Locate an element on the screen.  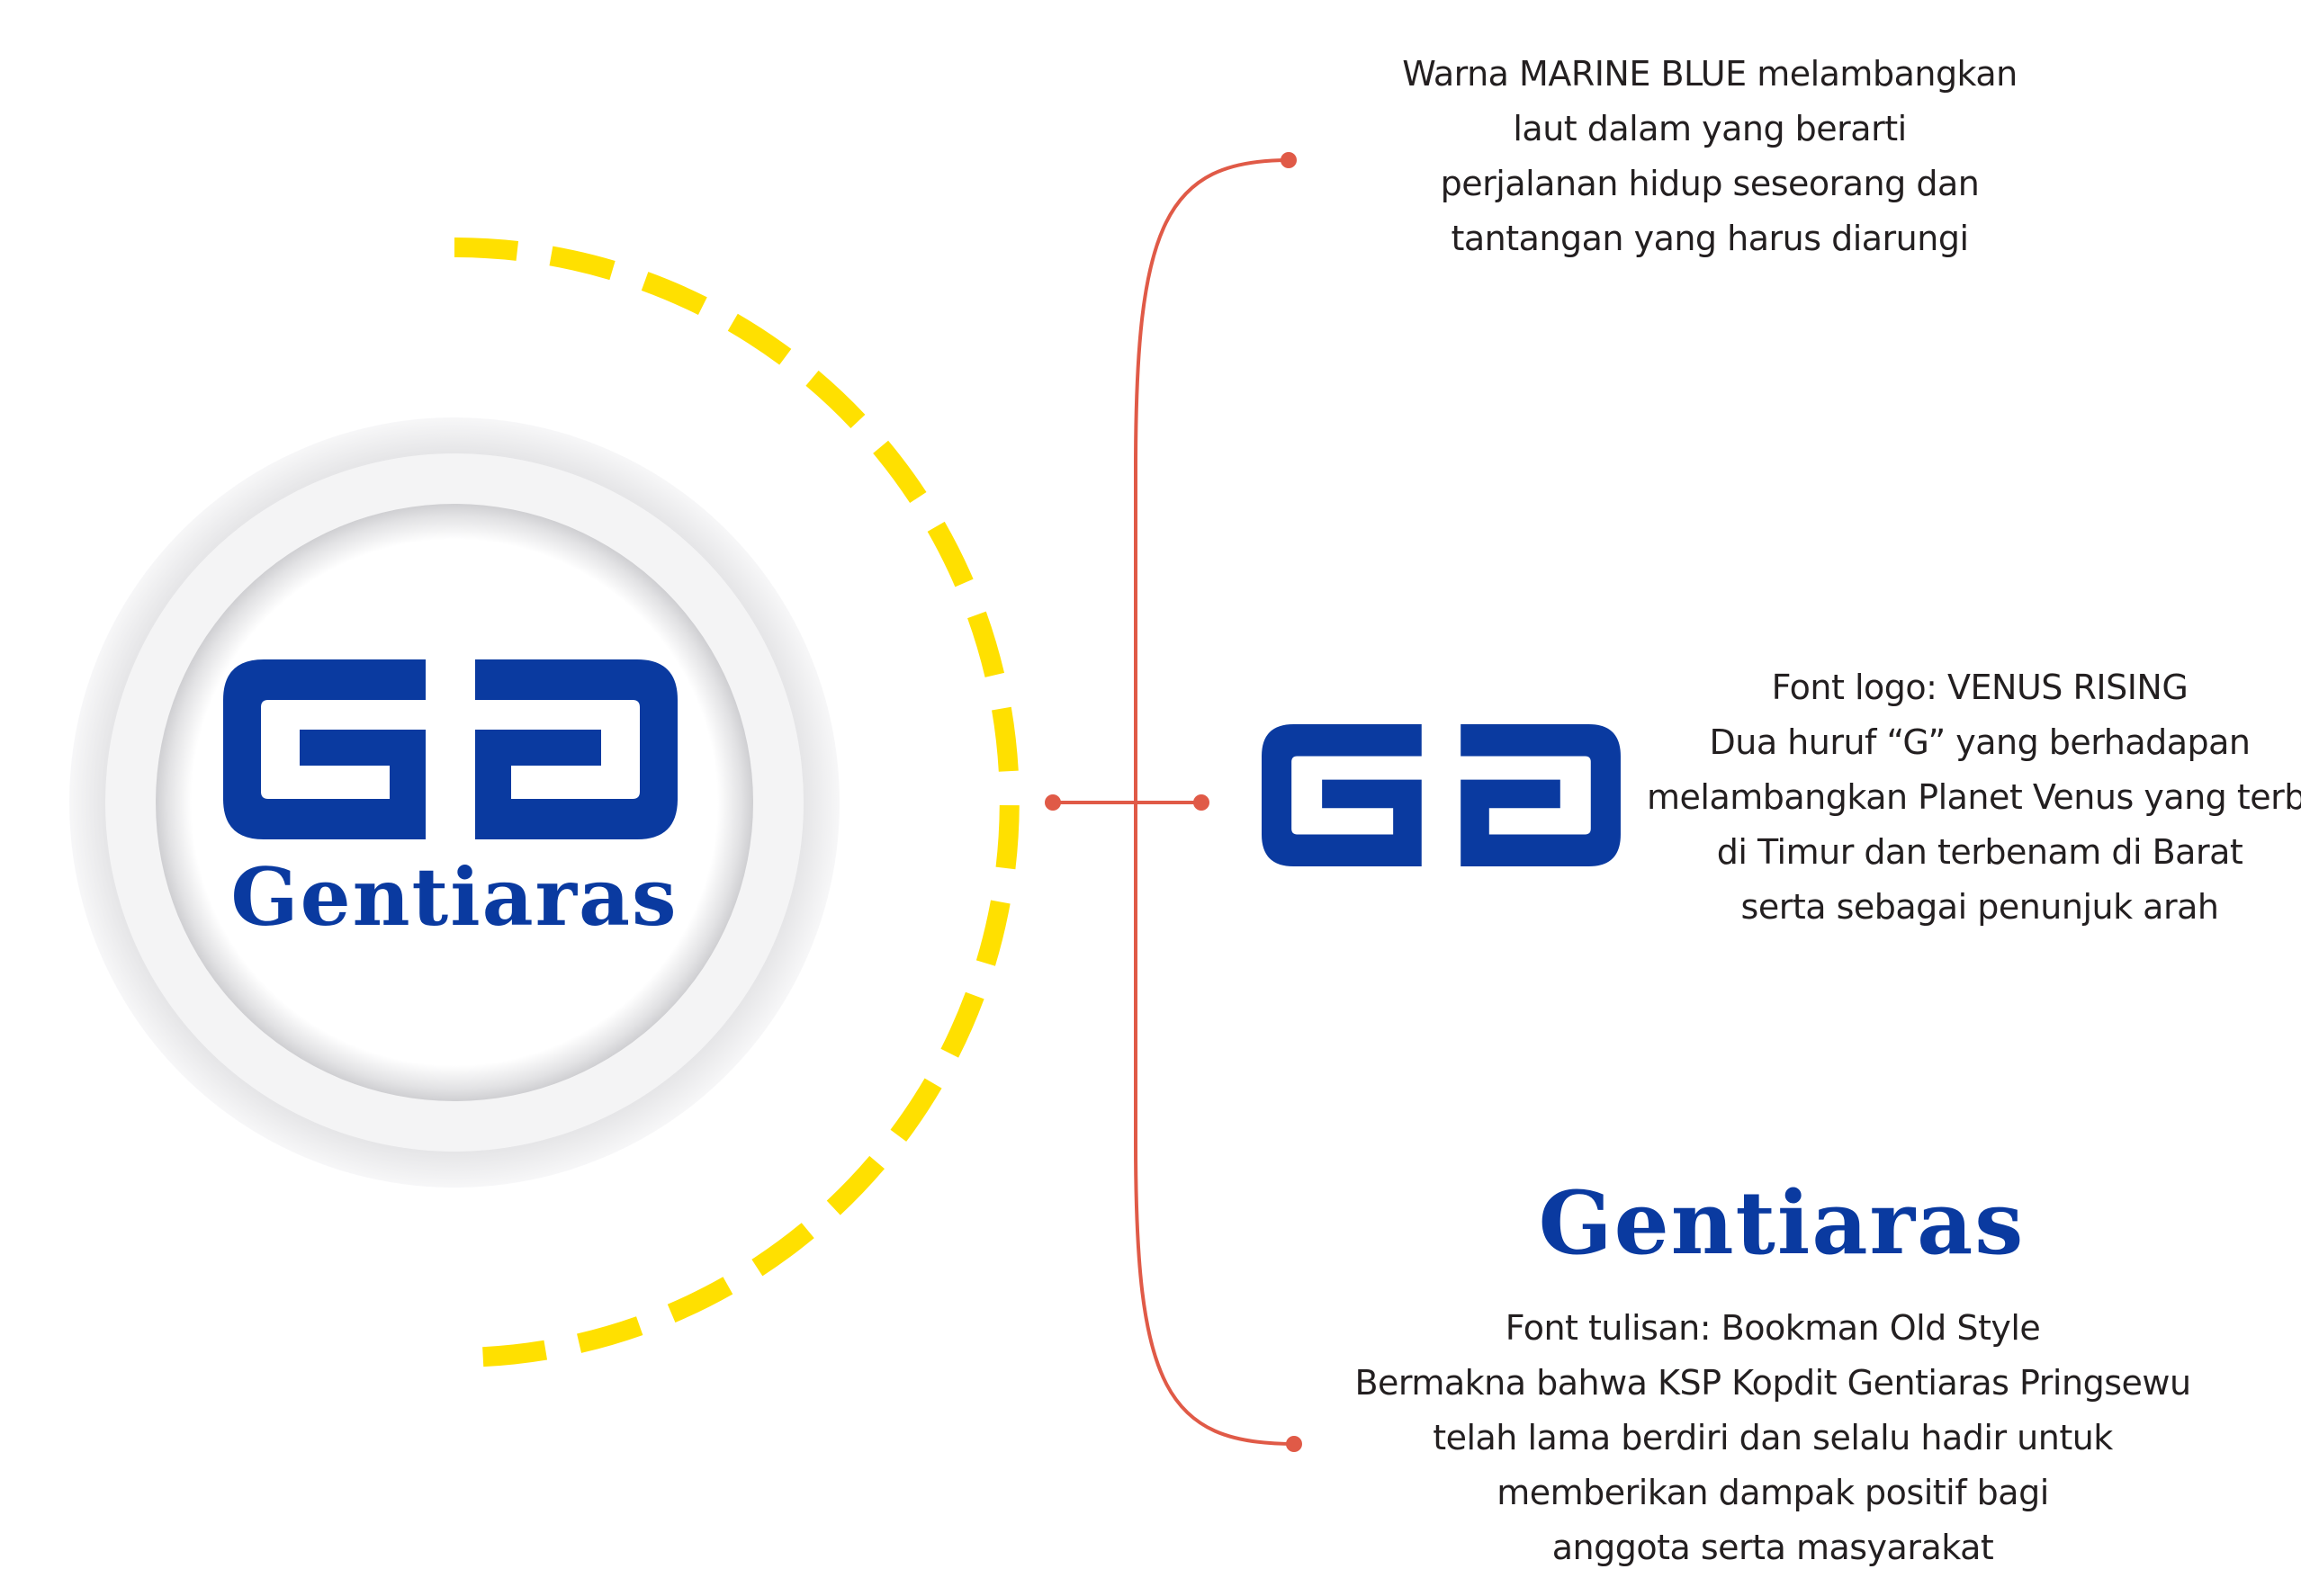
connector-dot-left is located at coordinates (1053, 802).